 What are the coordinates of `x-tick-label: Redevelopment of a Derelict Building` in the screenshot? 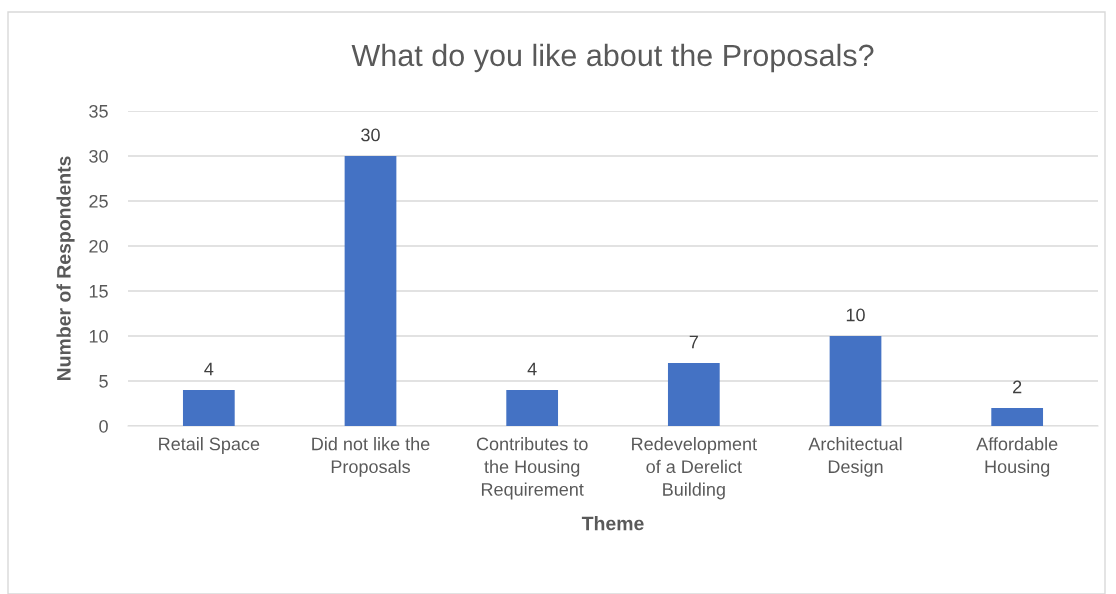 It's located at (694, 468).